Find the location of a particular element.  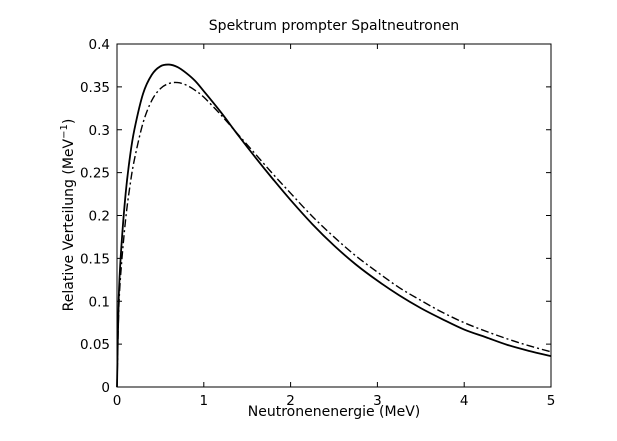

y-tick-label: 0.2 is located at coordinates (99, 217).